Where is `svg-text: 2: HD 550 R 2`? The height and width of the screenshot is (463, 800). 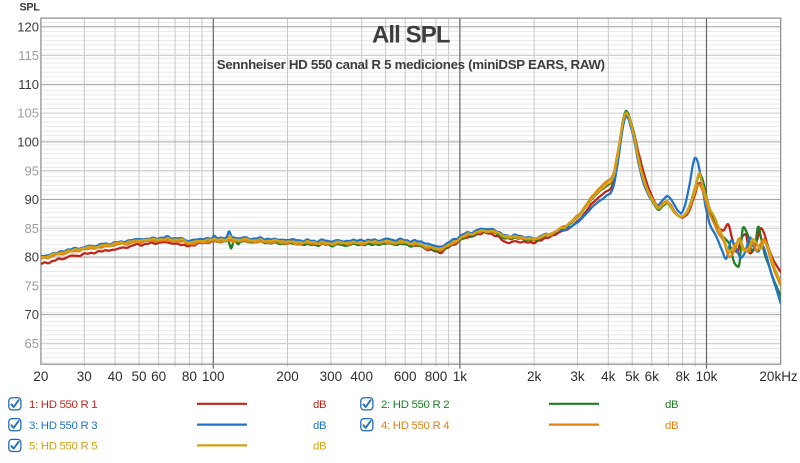 svg-text: 2: HD 550 R 2 is located at coordinates (415, 405).